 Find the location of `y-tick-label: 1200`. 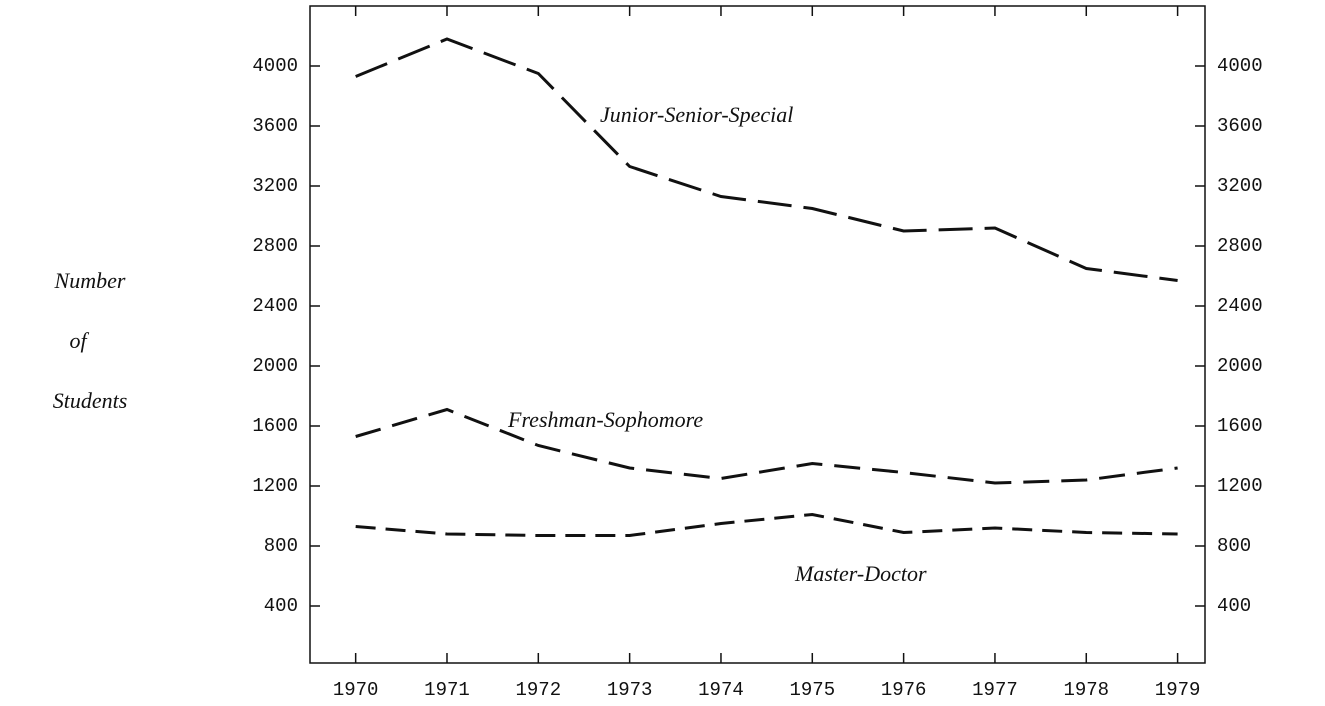

y-tick-label: 1200 is located at coordinates (275, 486).